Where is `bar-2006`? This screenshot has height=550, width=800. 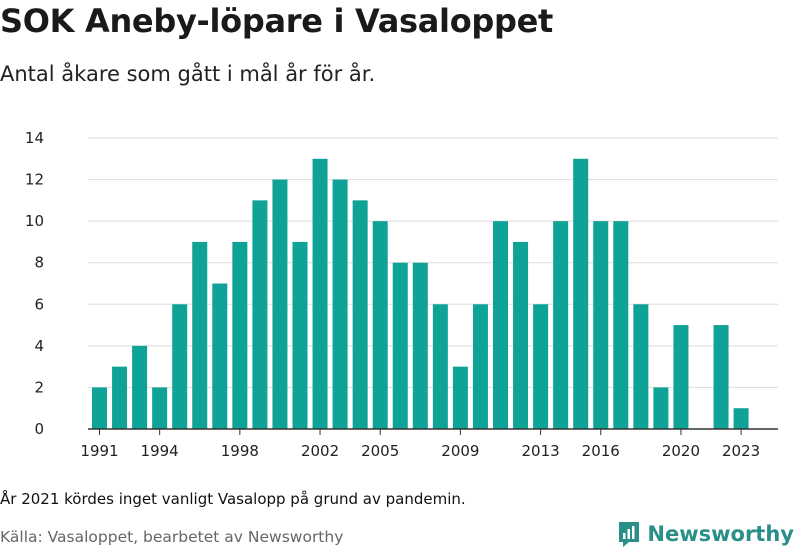
bar-2006 is located at coordinates (400, 345).